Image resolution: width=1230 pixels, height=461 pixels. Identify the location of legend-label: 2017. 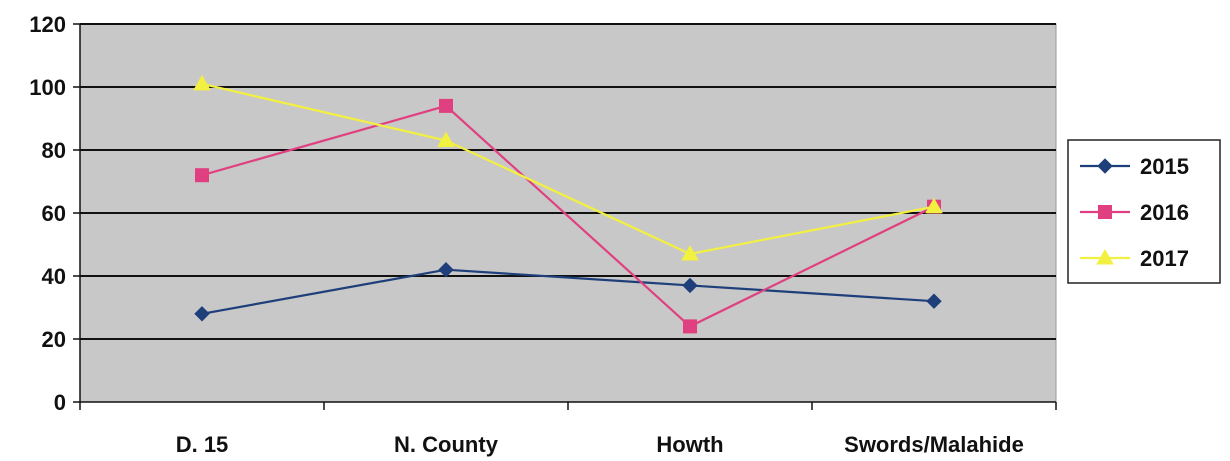
(1164, 258).